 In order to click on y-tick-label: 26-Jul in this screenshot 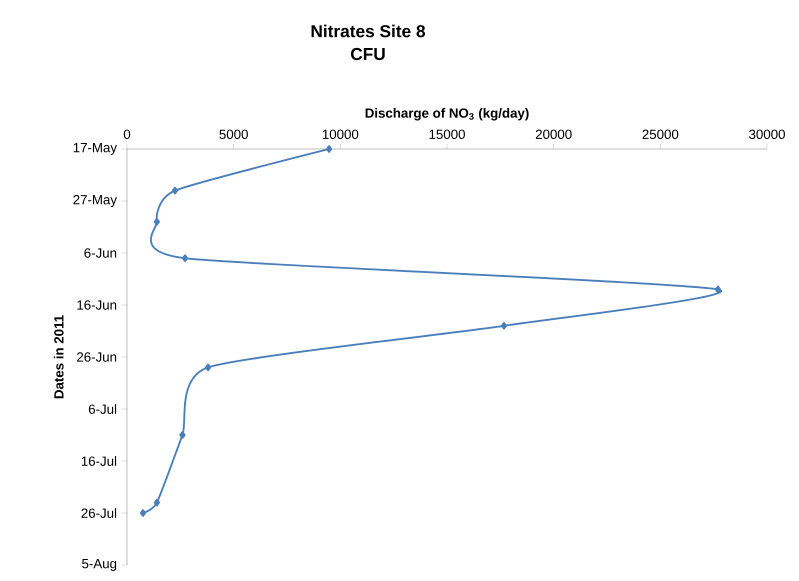, I will do `click(98, 513)`.